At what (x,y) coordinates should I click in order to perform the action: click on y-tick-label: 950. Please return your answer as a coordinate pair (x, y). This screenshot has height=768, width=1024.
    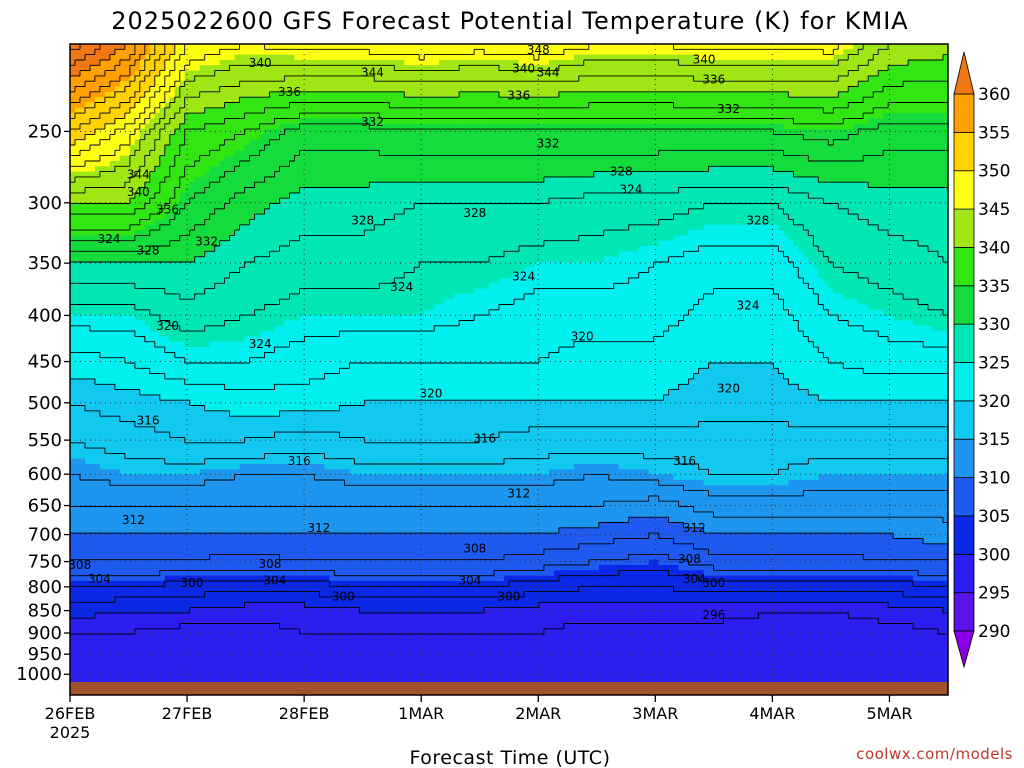
    Looking at the image, I should click on (45, 654).